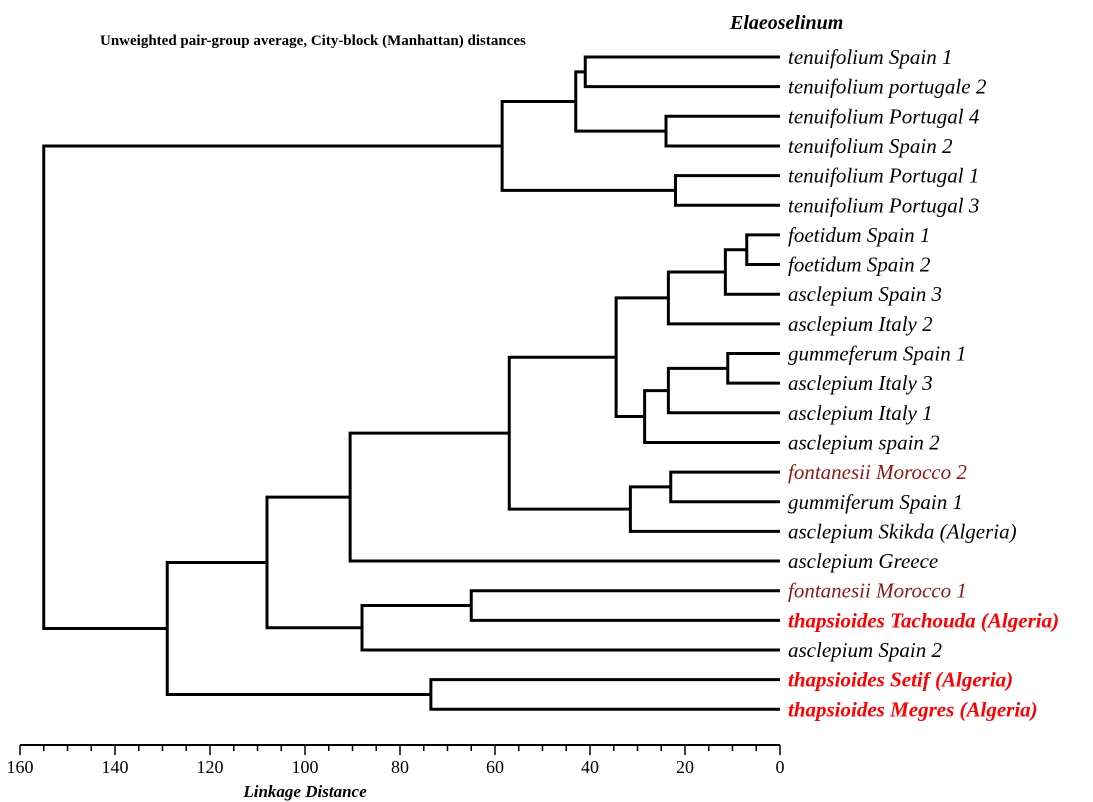  What do you see at coordinates (875, 502) in the screenshot?
I see `leaf-label-15: gummiferum Spain 1` at bounding box center [875, 502].